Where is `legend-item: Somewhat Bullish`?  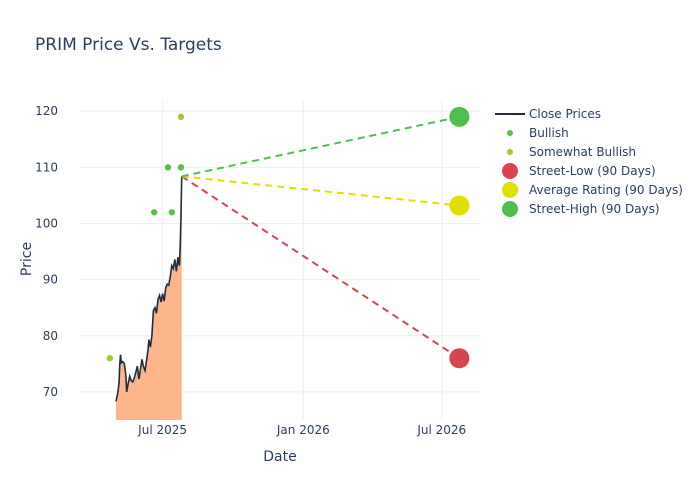
legend-item: Somewhat Bullish is located at coordinates (571, 152).